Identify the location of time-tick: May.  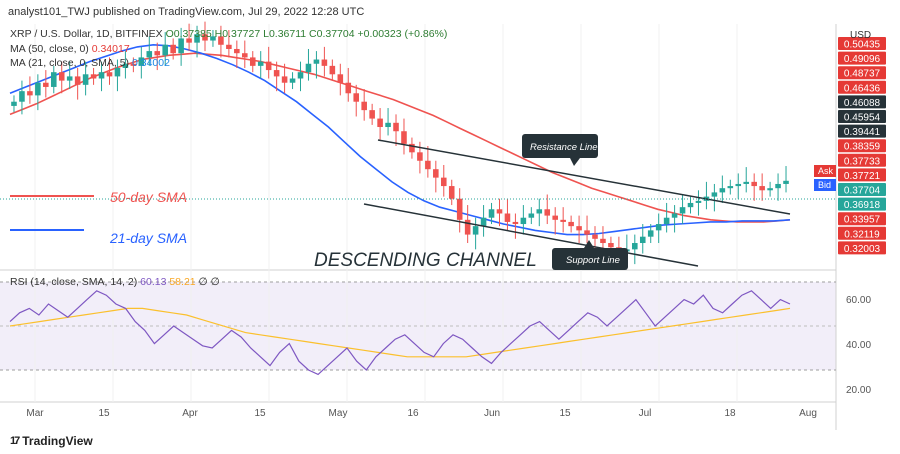
(338, 413).